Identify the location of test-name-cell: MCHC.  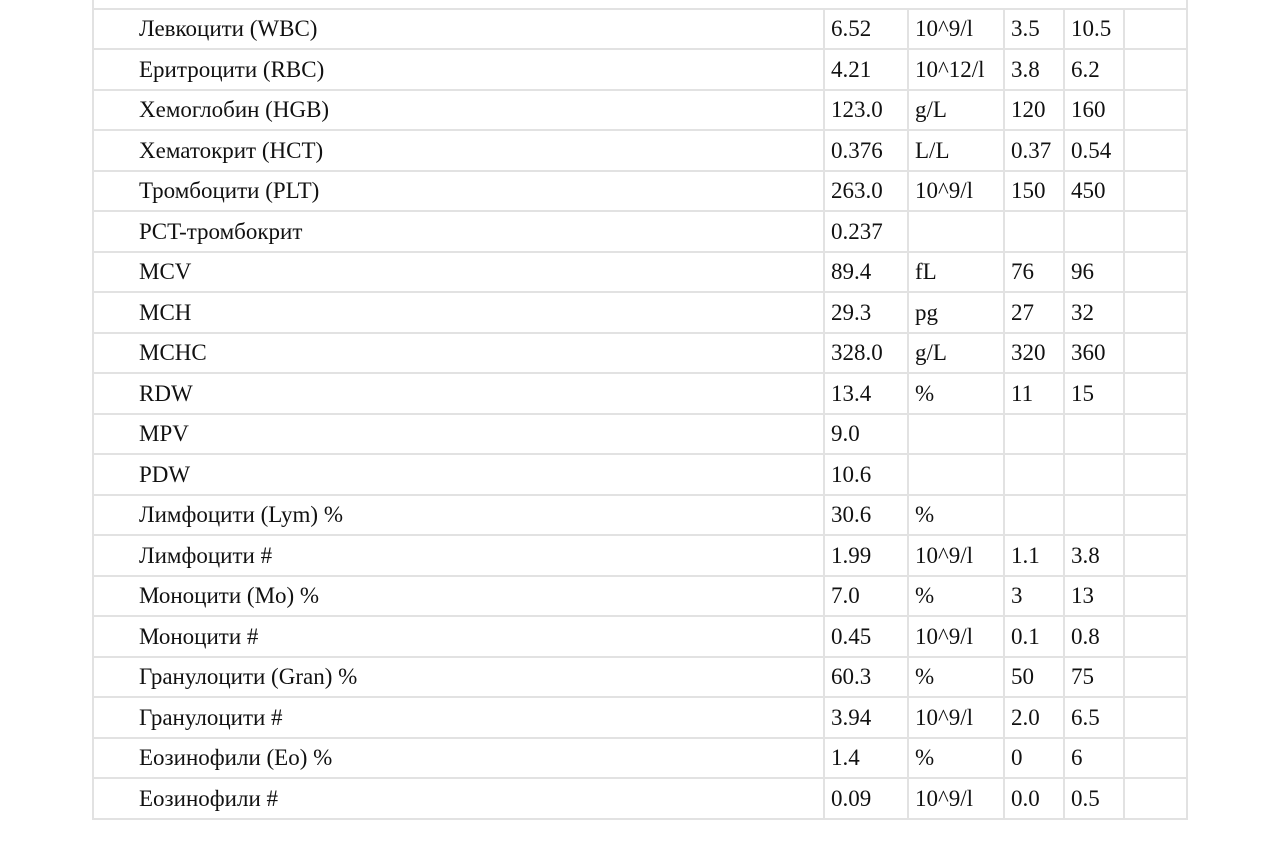
(458, 352).